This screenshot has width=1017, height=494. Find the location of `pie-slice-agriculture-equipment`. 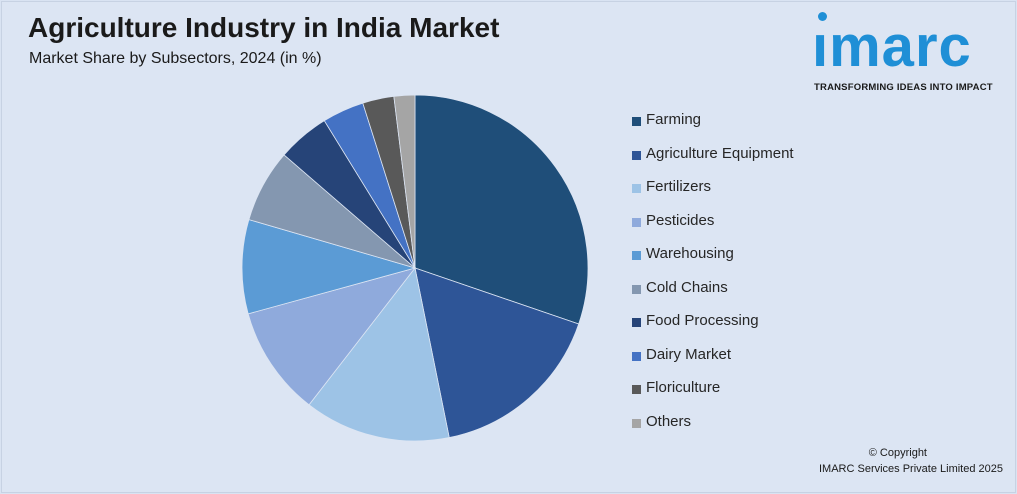

pie-slice-agriculture-equipment is located at coordinates (497, 353).